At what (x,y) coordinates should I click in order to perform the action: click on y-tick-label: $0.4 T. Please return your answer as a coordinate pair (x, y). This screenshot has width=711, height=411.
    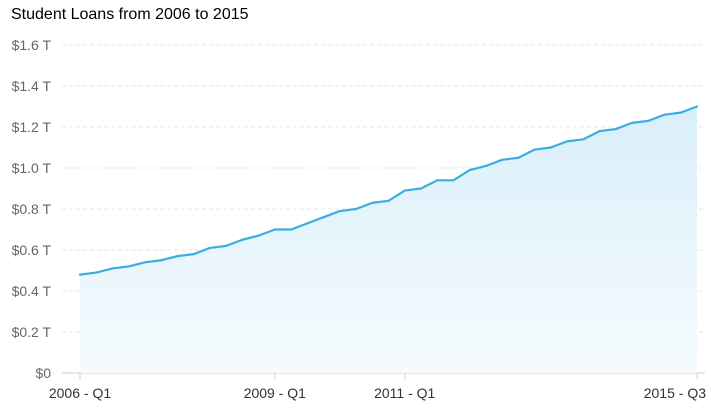
    Looking at the image, I should click on (32, 291).